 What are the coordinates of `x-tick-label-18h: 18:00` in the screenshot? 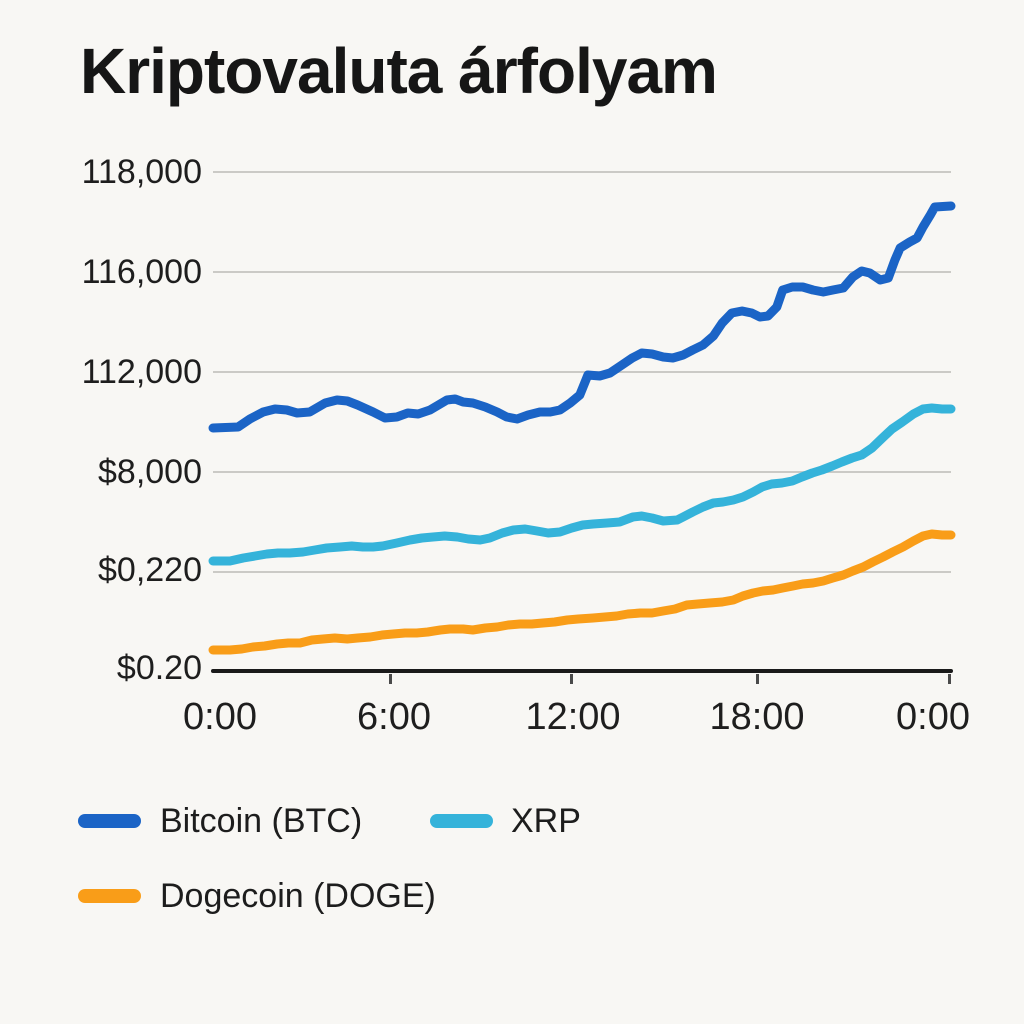 It's located at (757, 717).